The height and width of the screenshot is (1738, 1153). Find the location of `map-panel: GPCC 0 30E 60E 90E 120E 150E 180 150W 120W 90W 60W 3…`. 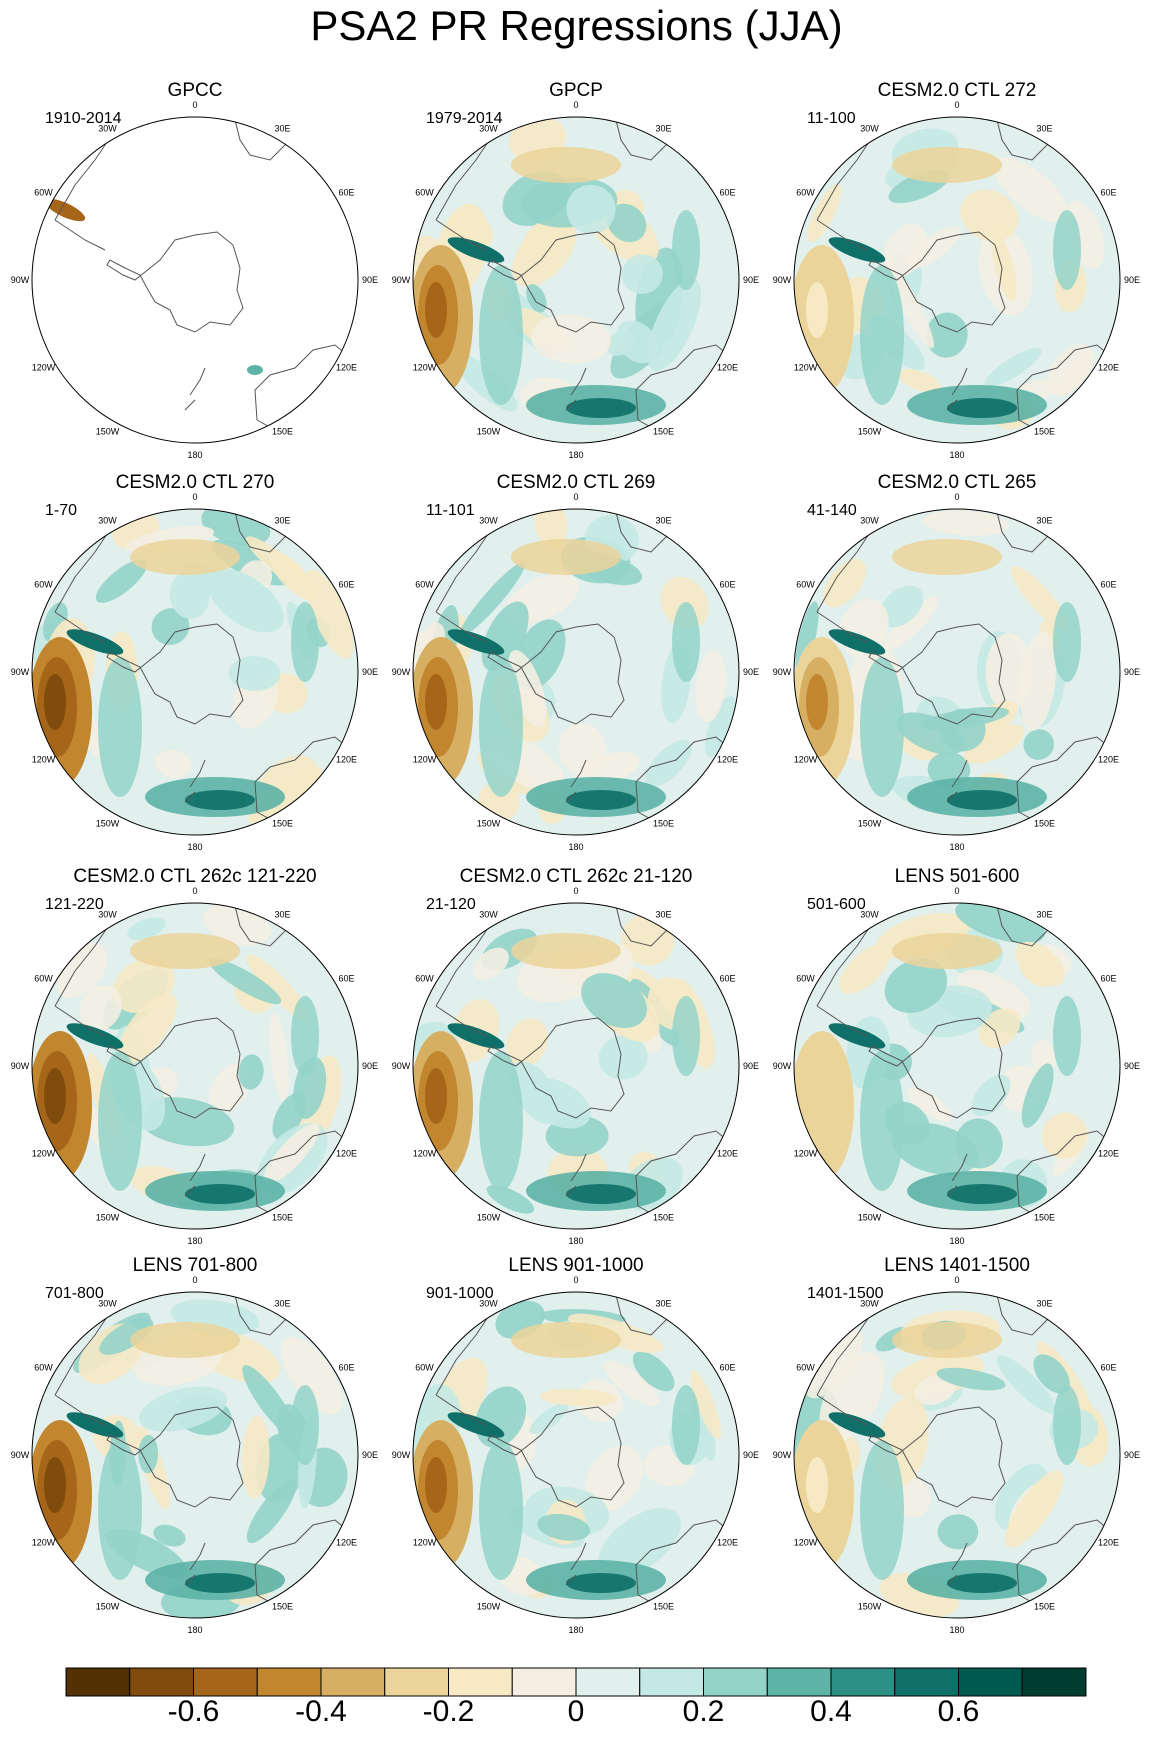

map-panel: GPCC 0 30E 60E 90E 120E 150E 180 150W 120W 90W 60W 3… is located at coordinates (194, 275).